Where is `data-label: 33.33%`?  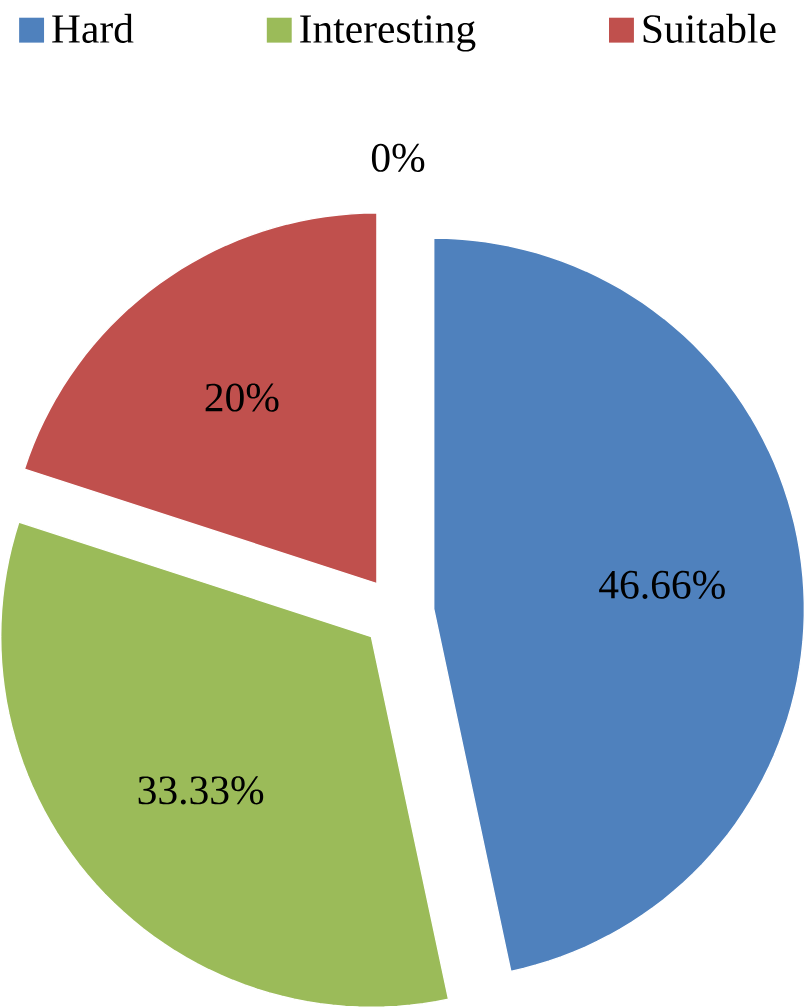 data-label: 33.33% is located at coordinates (201, 790).